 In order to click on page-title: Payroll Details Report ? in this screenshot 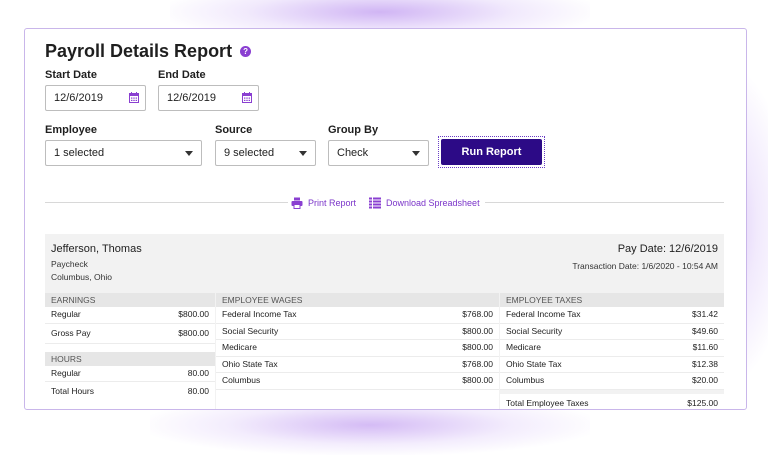, I will do `click(148, 51)`.